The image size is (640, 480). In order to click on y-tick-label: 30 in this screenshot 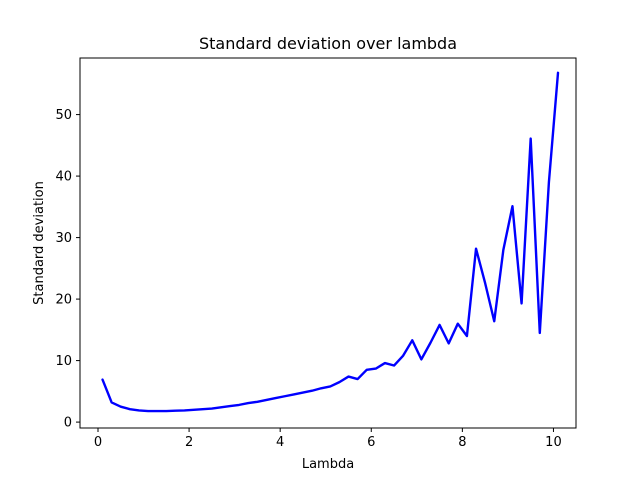, I will do `click(63, 238)`.